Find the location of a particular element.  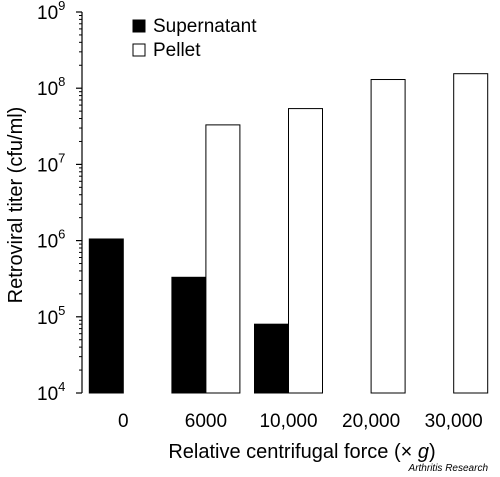

x-tick-label: 0 is located at coordinates (123, 421).